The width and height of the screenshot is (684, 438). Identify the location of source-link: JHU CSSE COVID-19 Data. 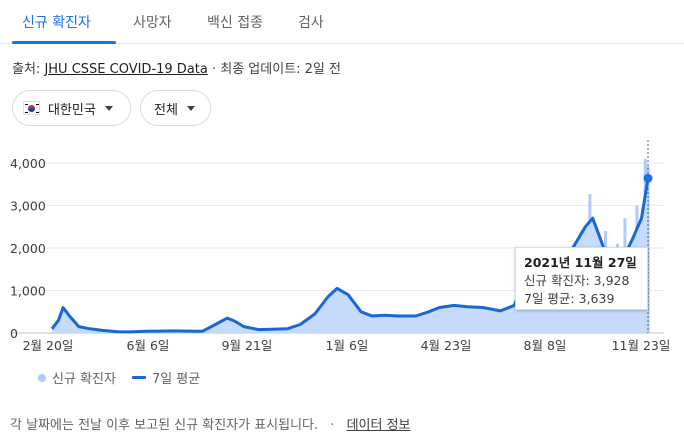
(126, 69).